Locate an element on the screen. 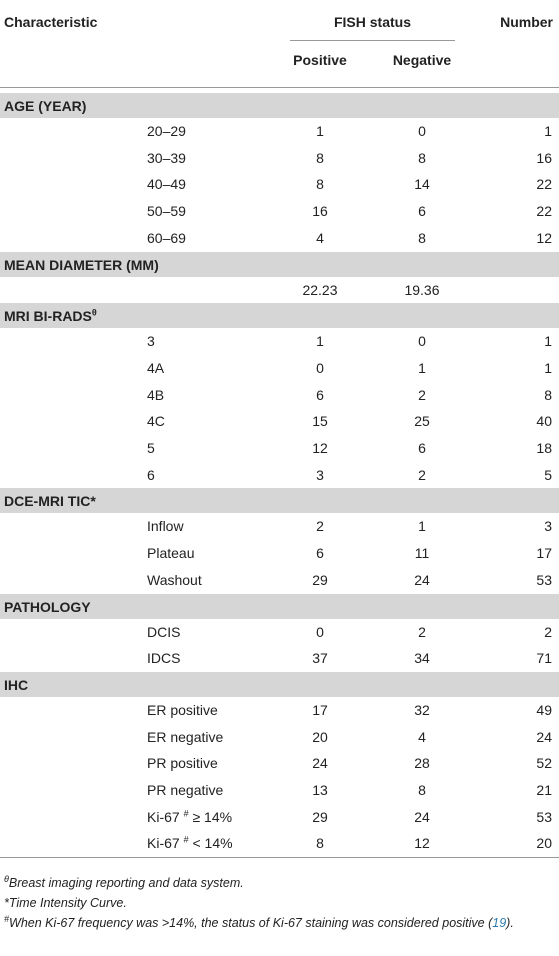 The height and width of the screenshot is (956, 559). row-label-text: 20–29 is located at coordinates (166, 131).